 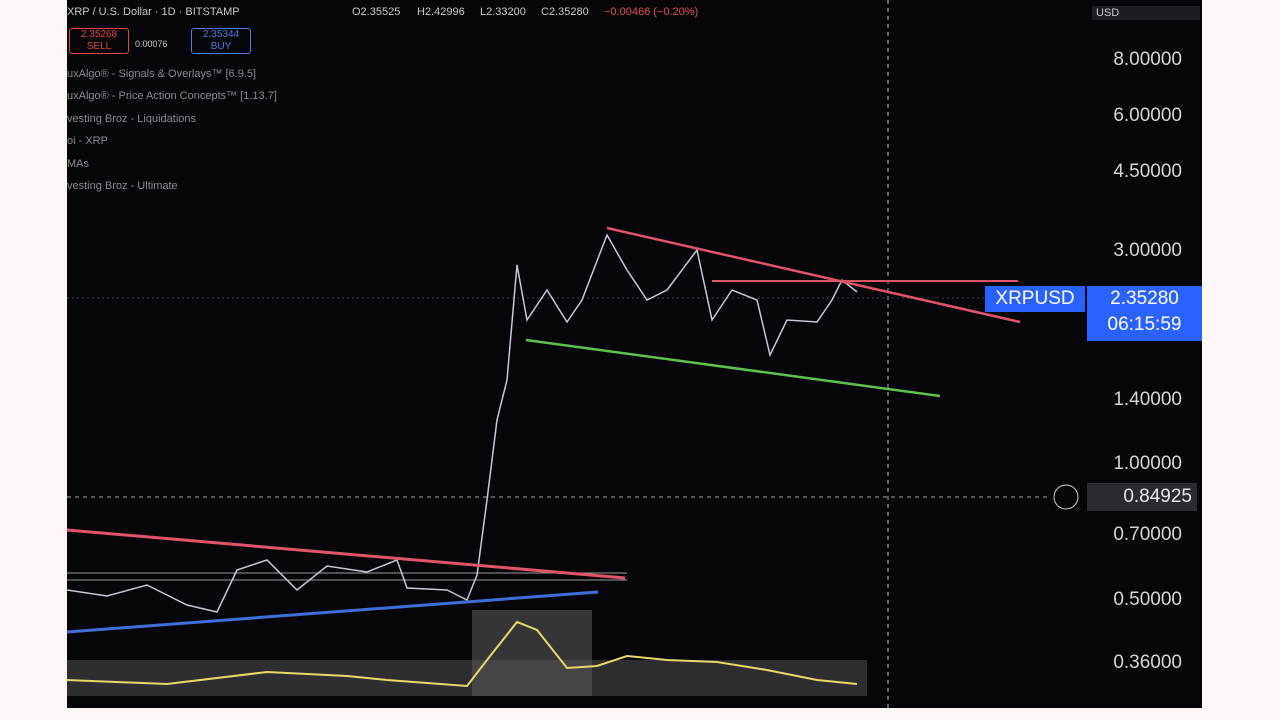 What do you see at coordinates (462, 654) in the screenshot?
I see `volume-average` at bounding box center [462, 654].